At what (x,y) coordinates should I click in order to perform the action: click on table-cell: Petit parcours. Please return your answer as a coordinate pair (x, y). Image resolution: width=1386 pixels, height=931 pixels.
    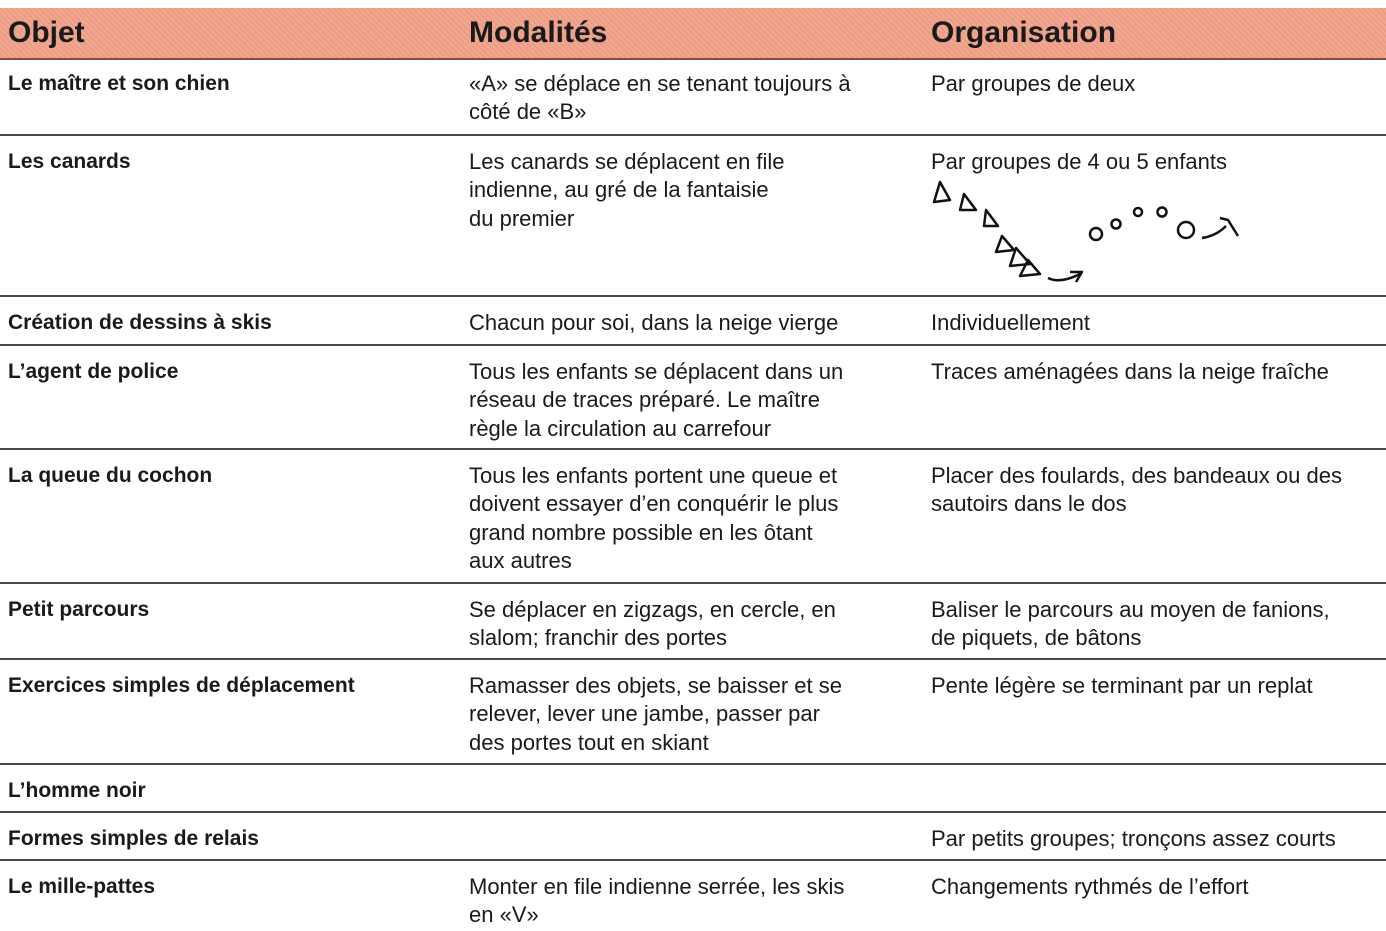
    Looking at the image, I should click on (78, 610).